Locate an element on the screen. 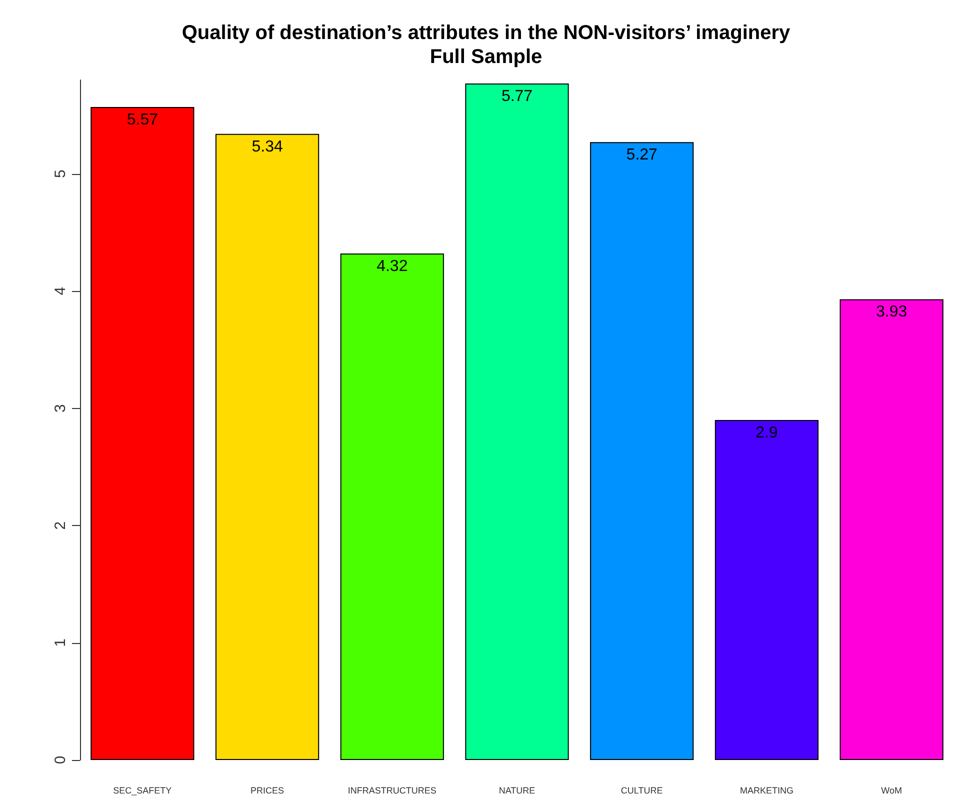 The width and height of the screenshot is (972, 805). y-tick-label: 2 is located at coordinates (60, 525).